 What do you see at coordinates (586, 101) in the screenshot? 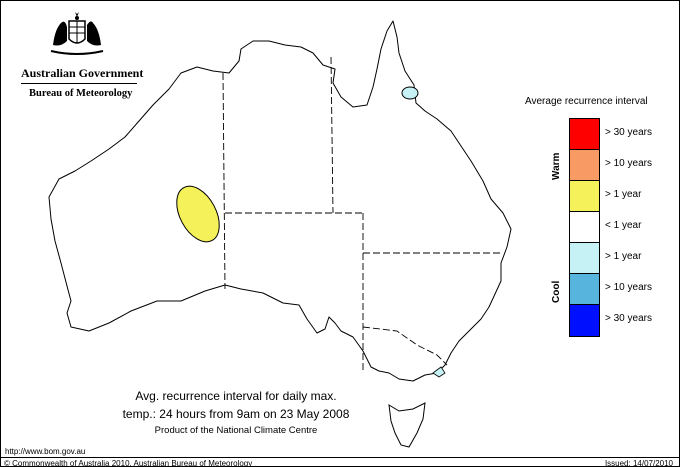
I see `legend-title: Average recurrence interval` at bounding box center [586, 101].